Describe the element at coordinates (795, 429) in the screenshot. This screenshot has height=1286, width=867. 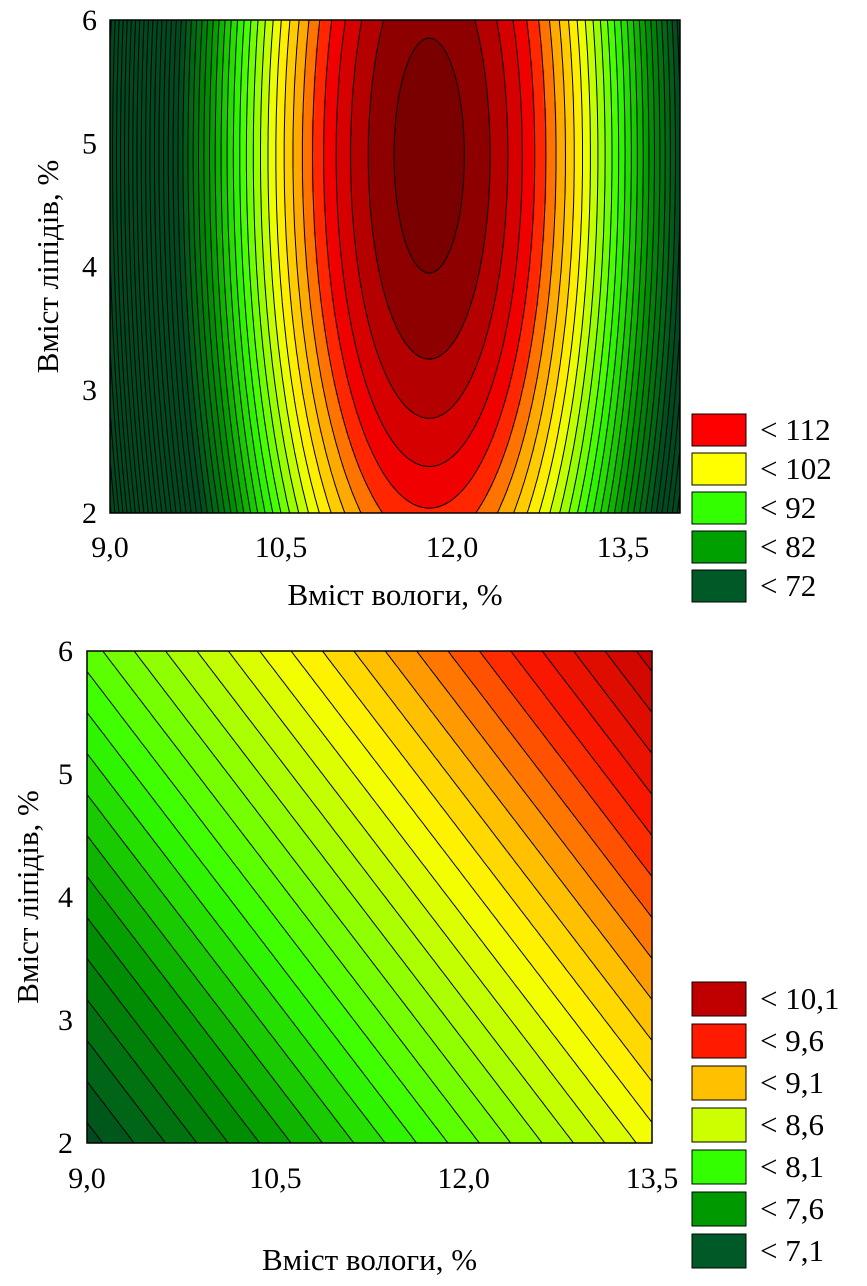
I see `legend-label: < 112` at that location.